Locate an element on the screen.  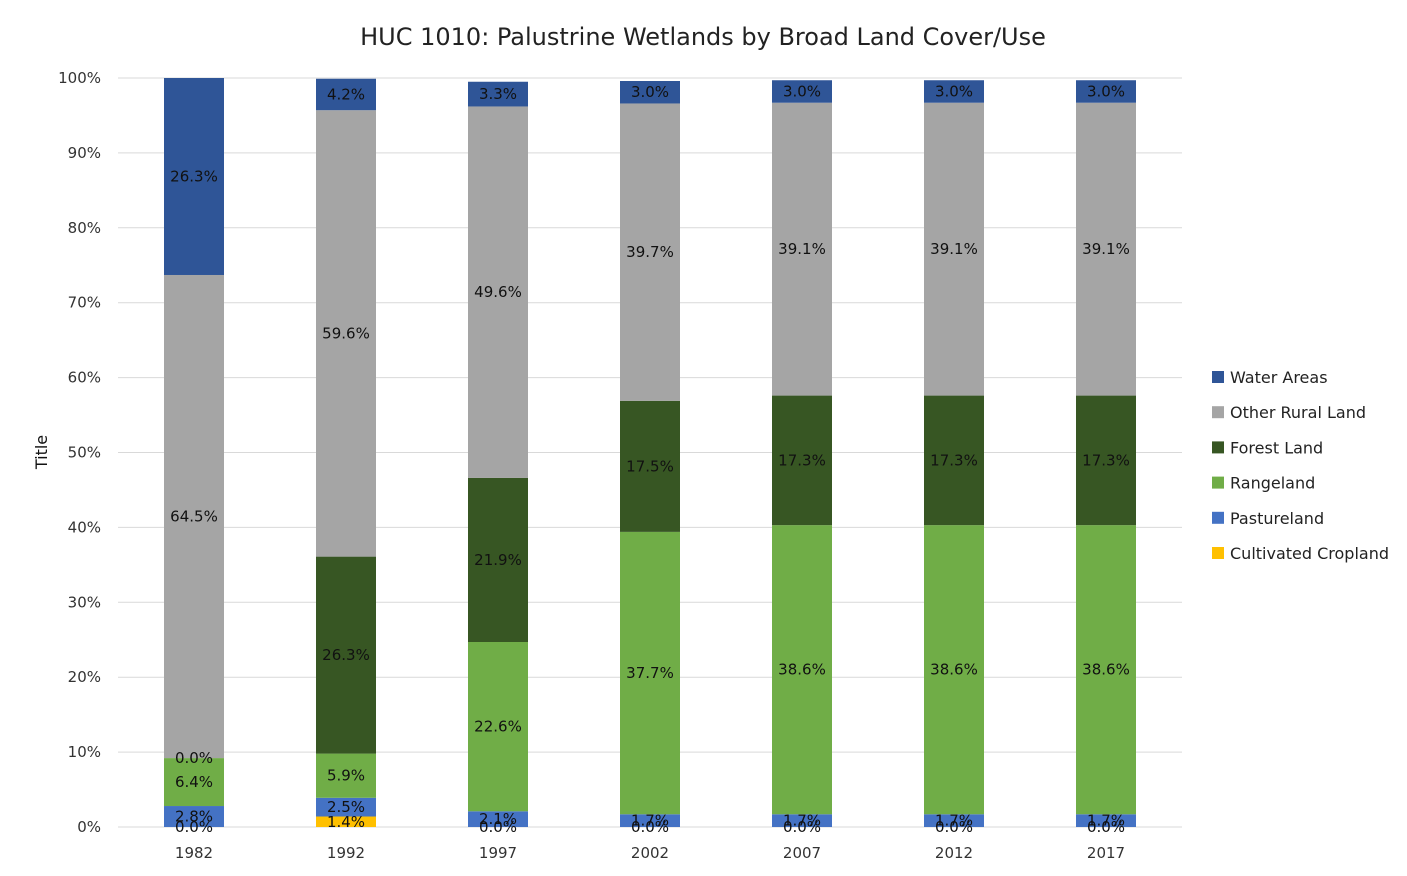
data-label: 37.7% is located at coordinates (650, 673).